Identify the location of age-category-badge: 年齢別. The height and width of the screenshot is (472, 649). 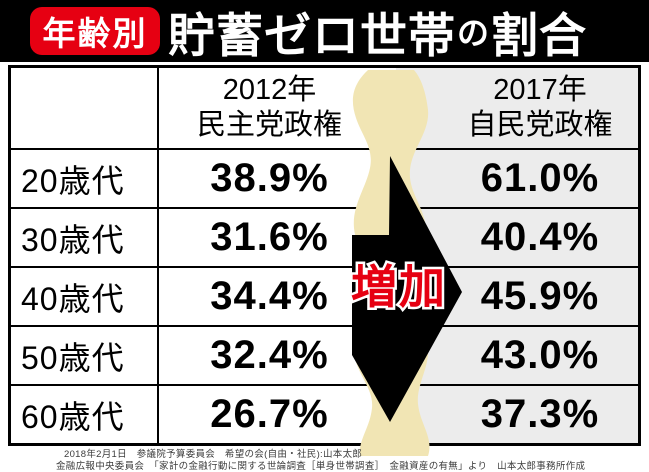
(95, 31).